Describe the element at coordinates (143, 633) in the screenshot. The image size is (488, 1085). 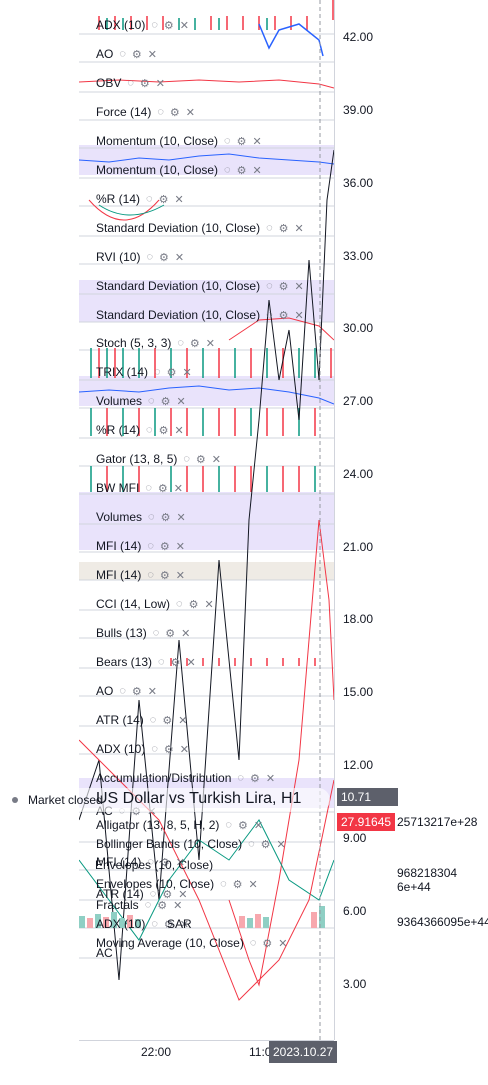
I see `indicator-label: Bulls (13) ◌ ⚙ ✕` at that location.